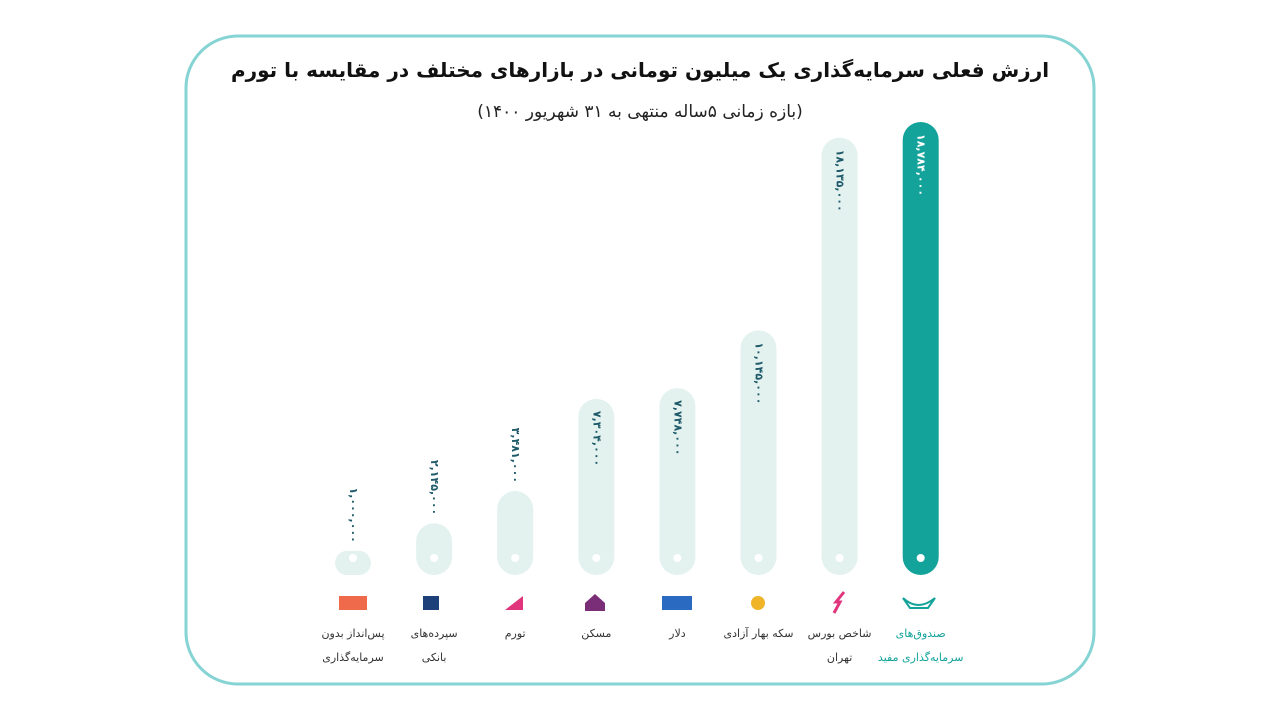  What do you see at coordinates (677, 427) in the screenshot?
I see `value-label: ۷,۷۴۸,۰۰۰` at bounding box center [677, 427].